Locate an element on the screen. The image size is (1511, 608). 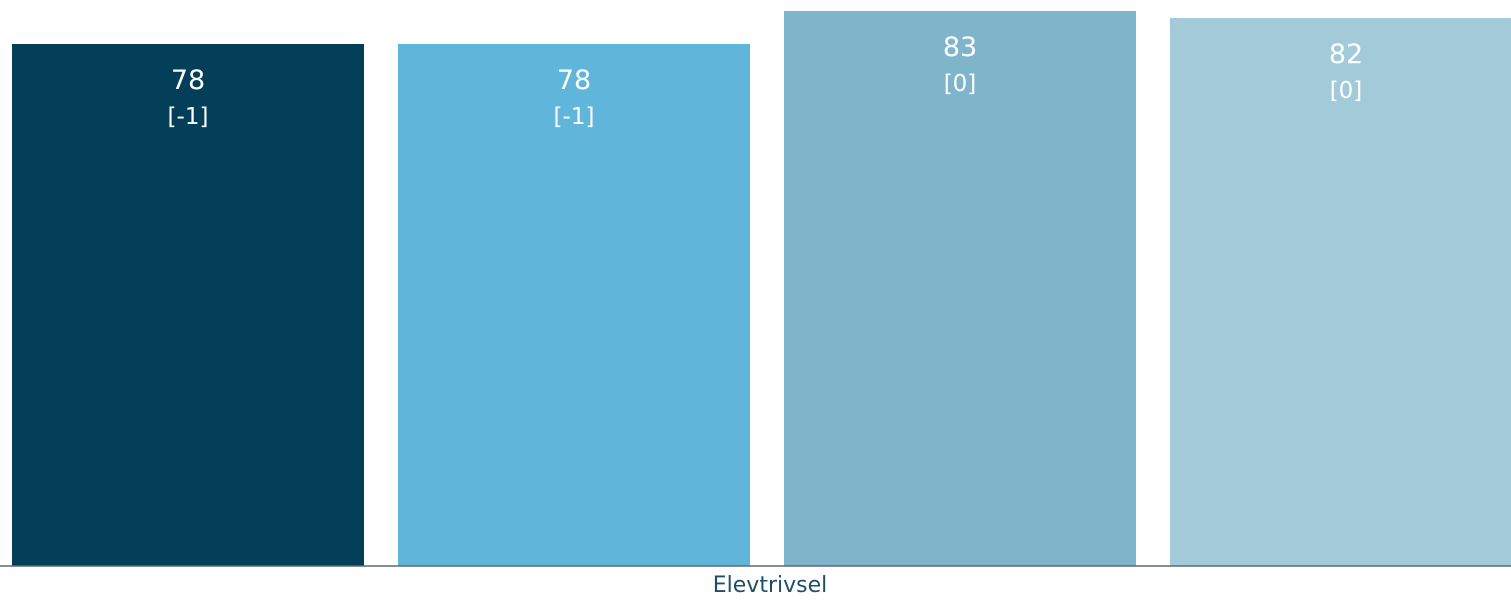
bar-1-change-label: [-1] is located at coordinates (188, 117).